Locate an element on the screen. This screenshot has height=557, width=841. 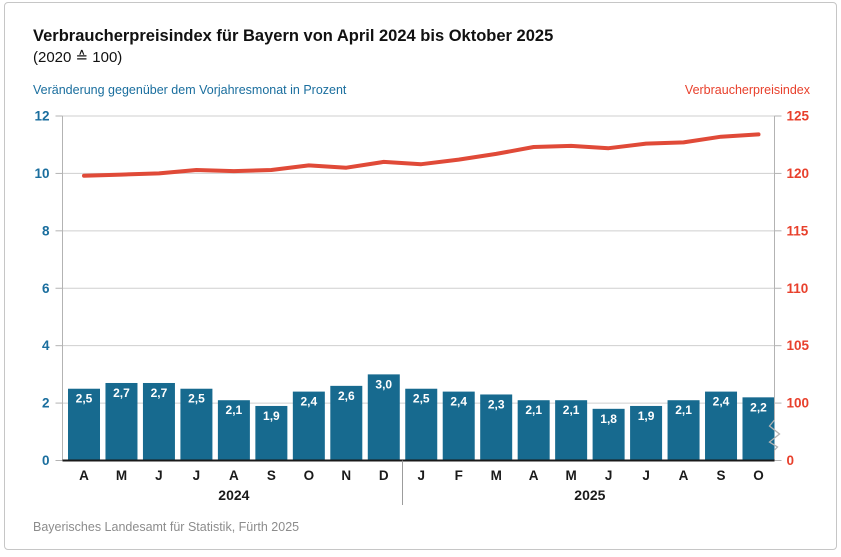
tick-label-right: 120 is located at coordinates (798, 173).